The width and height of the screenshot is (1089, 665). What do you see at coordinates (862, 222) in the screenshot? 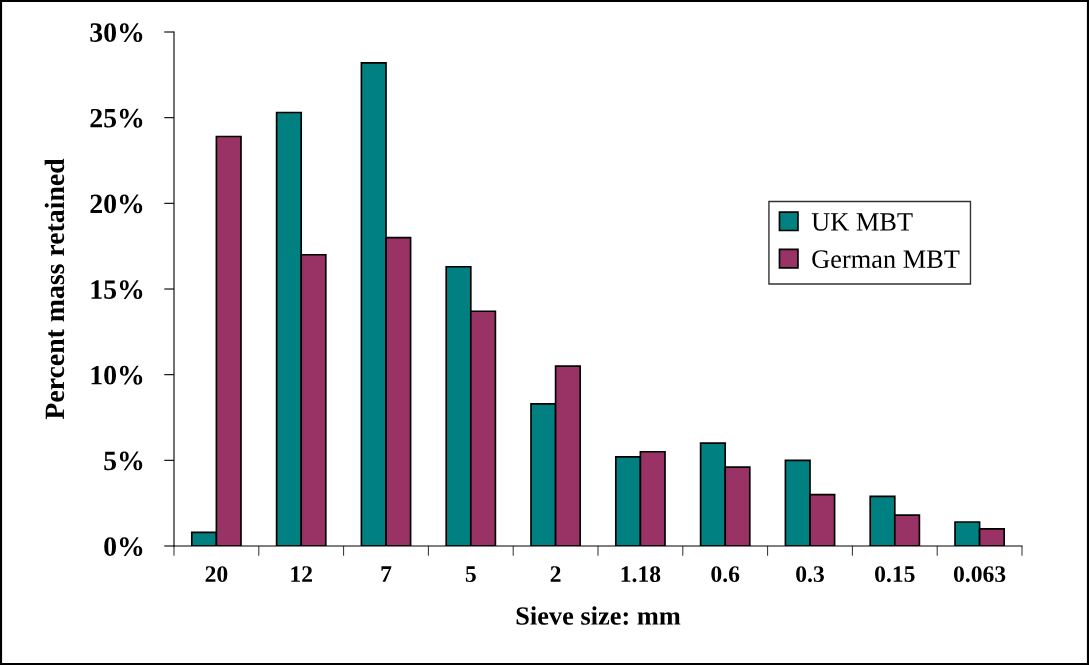
I see `legend-label: UK MBT` at bounding box center [862, 222].